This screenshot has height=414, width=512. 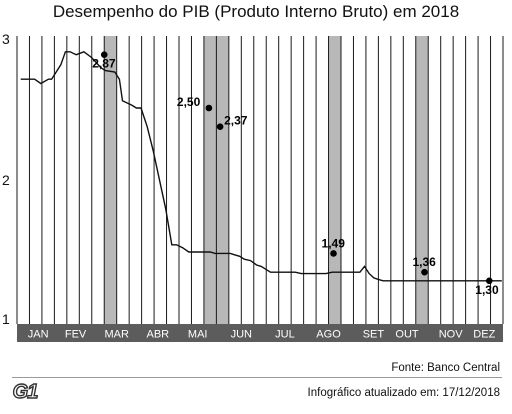 I want to click on month-label: SET, so click(x=374, y=335).